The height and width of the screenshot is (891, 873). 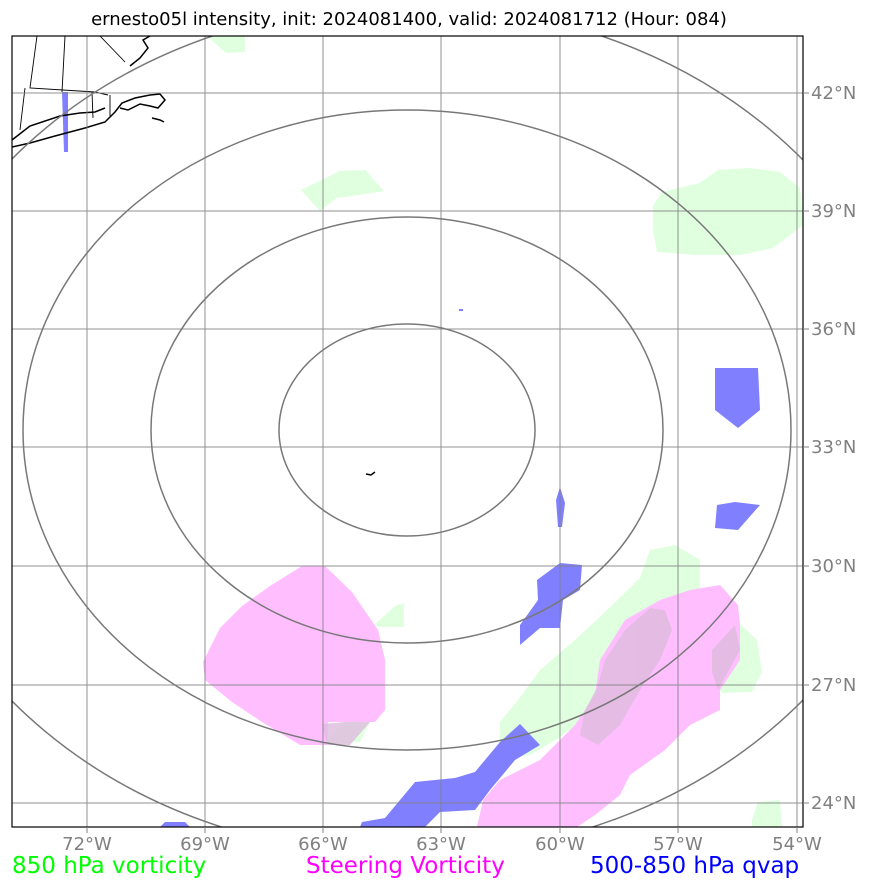 I want to click on lon-label: 63°W, so click(x=441, y=844).